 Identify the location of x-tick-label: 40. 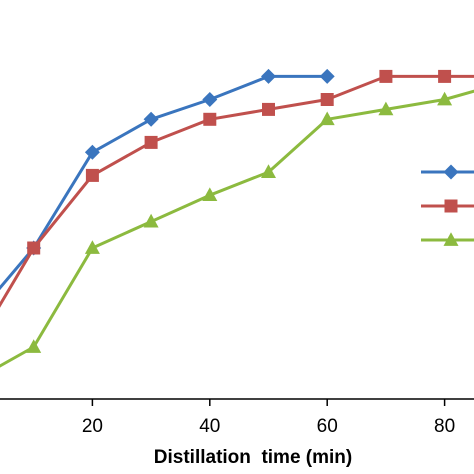
(209, 426).